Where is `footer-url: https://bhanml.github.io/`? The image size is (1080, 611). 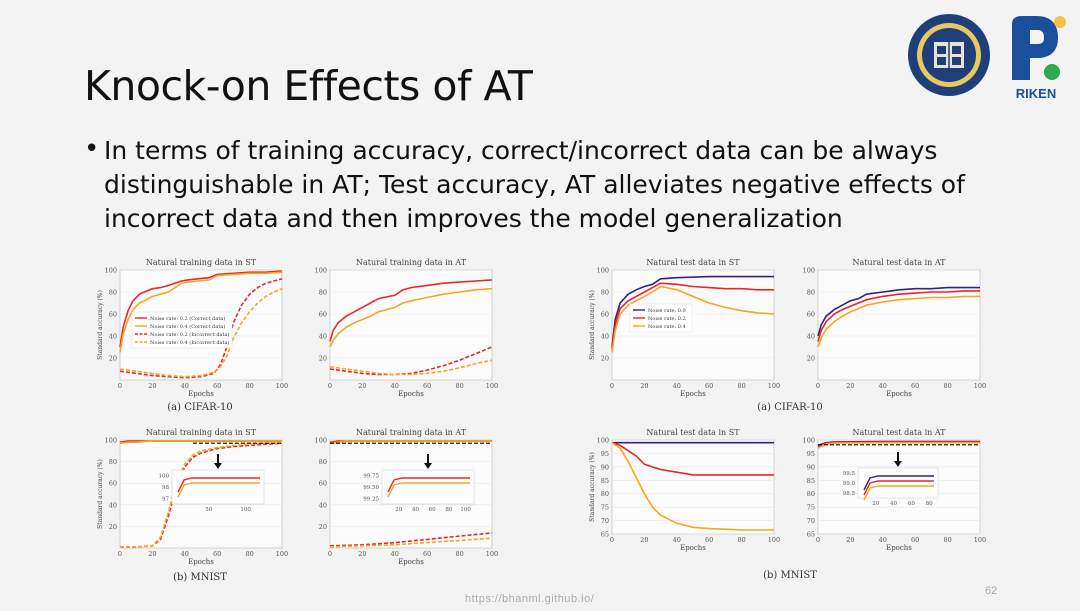 footer-url: https://bhanml.github.io/ is located at coordinates (530, 599).